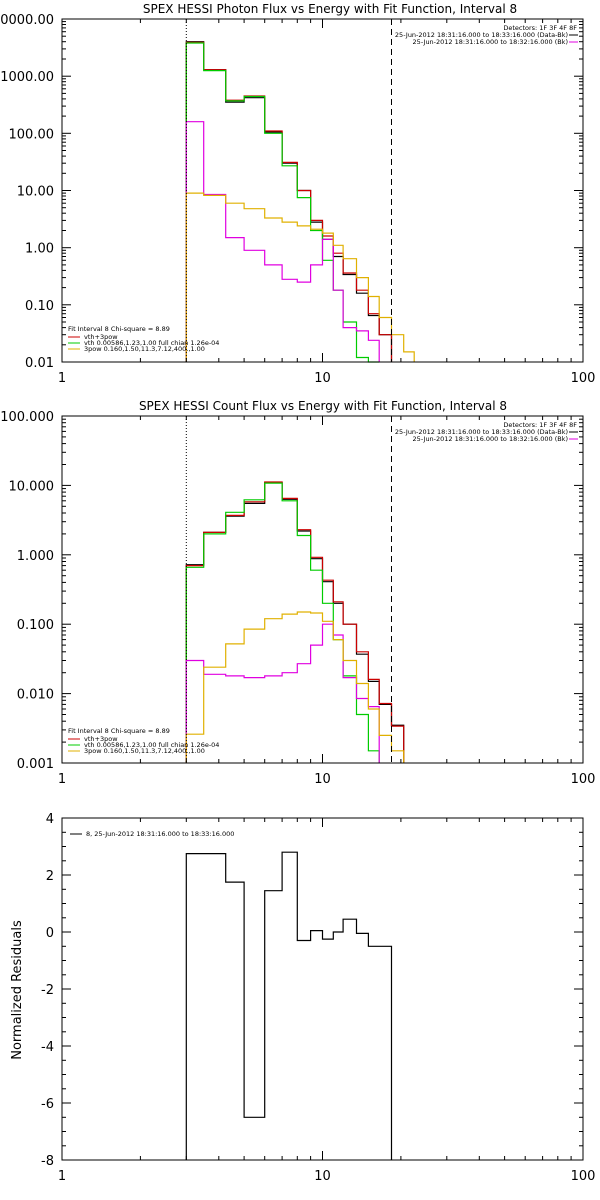 Image resolution: width=600 pixels, height=1200 pixels. Describe the element at coordinates (39, 363) in the screenshot. I see `panel1-y-tick-label: 0.01` at that location.